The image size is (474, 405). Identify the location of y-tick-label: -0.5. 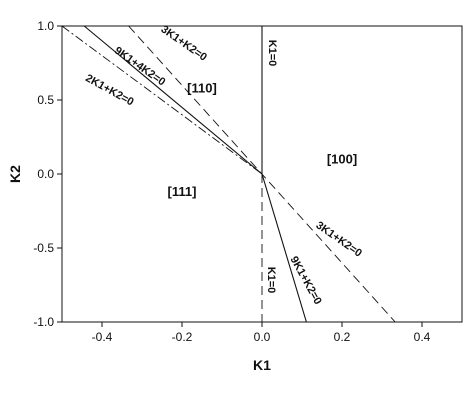
(43, 248).